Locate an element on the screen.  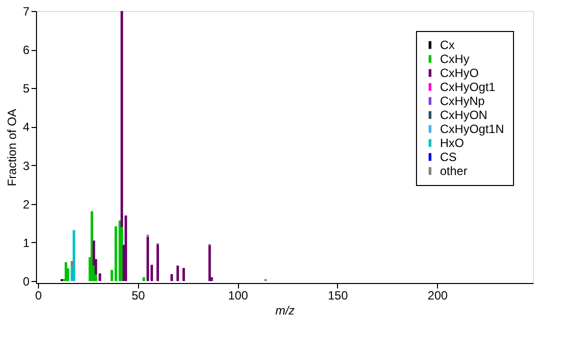
y-tick-label: 5 is located at coordinates (26, 89).